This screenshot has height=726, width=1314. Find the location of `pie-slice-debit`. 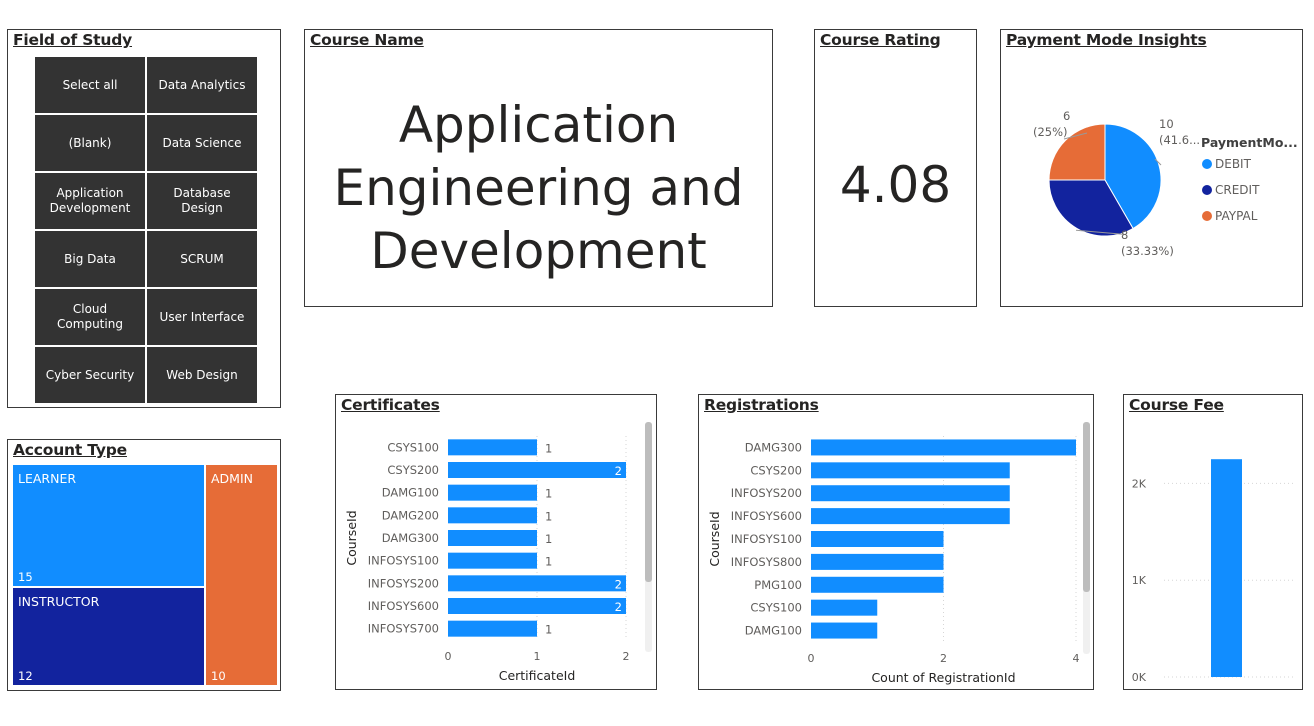

pie-slice-debit is located at coordinates (1133, 176).